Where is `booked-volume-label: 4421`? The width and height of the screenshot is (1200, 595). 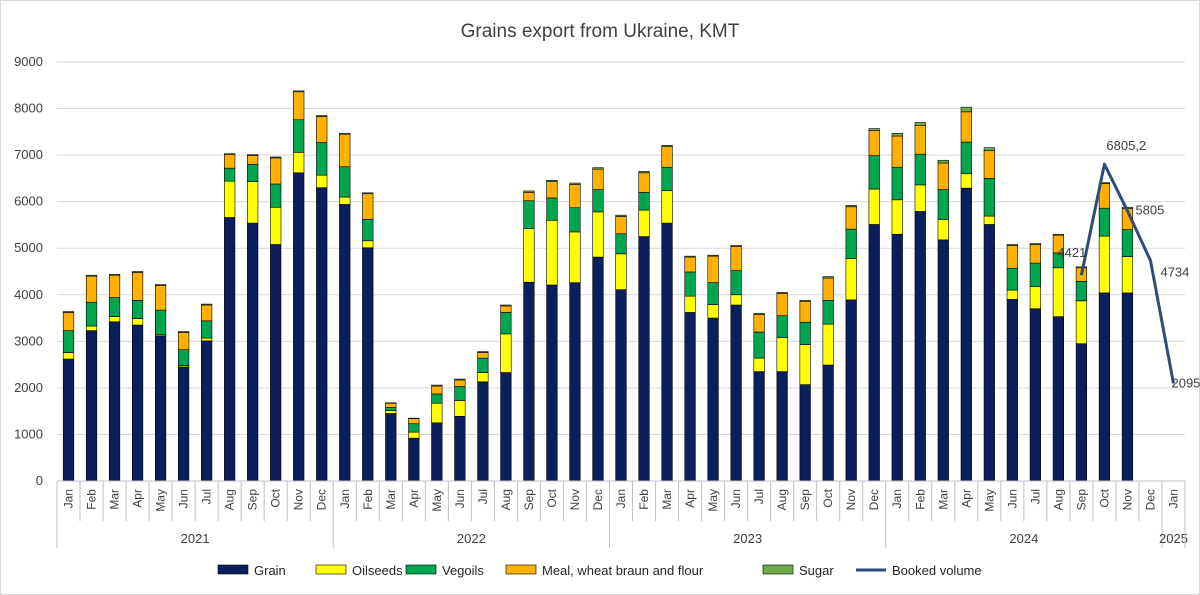
booked-volume-label: 4421 is located at coordinates (1071, 252).